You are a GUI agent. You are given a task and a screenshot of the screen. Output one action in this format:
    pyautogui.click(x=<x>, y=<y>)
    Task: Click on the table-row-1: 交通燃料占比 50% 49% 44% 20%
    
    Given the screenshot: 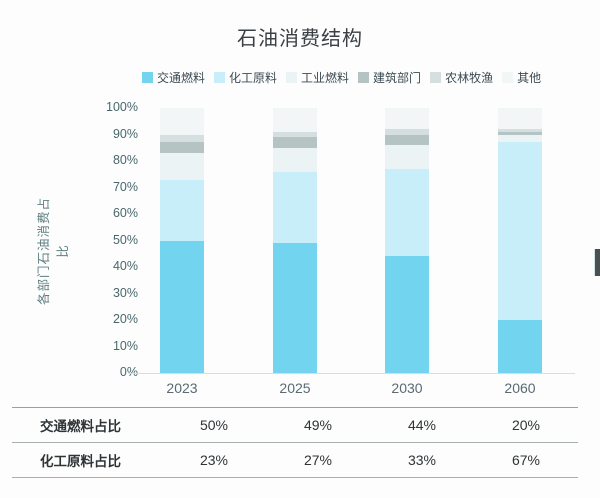 What is the action you would take?
    pyautogui.click(x=295, y=425)
    